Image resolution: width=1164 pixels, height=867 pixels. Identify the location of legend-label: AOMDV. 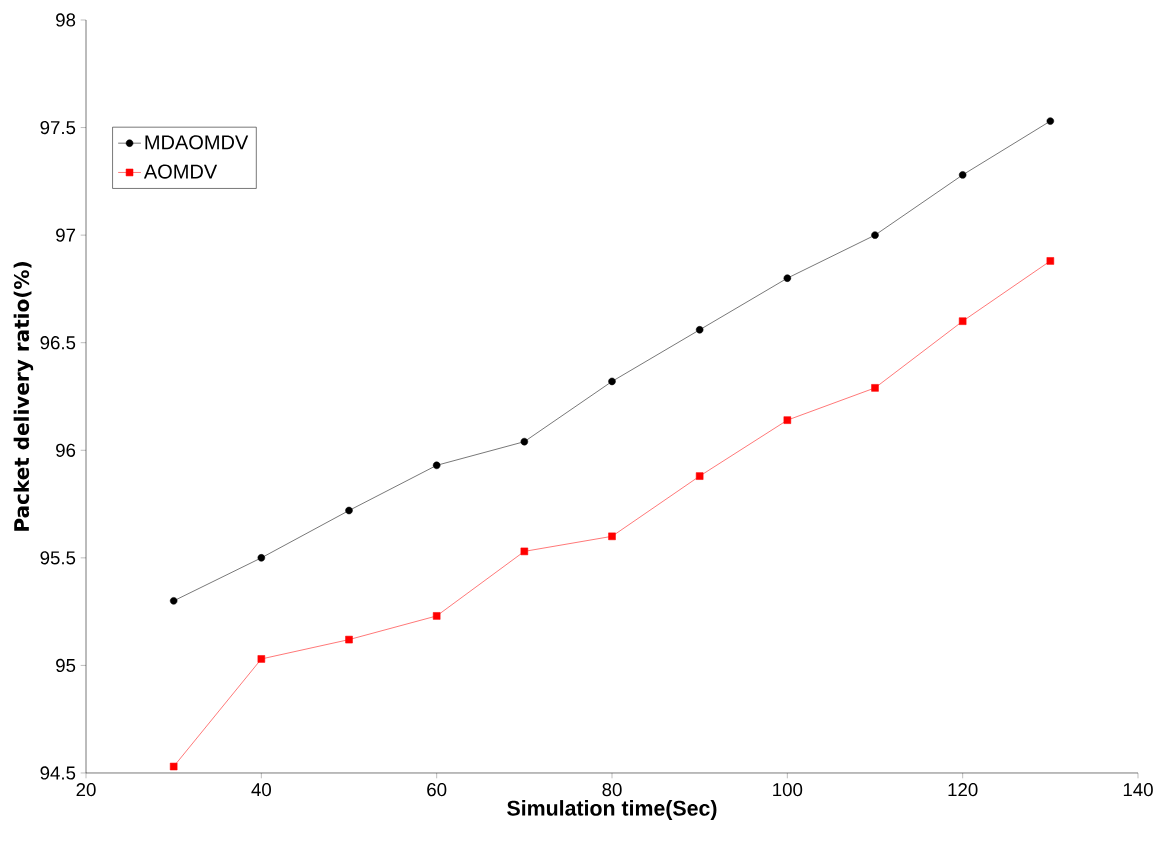
(180, 171).